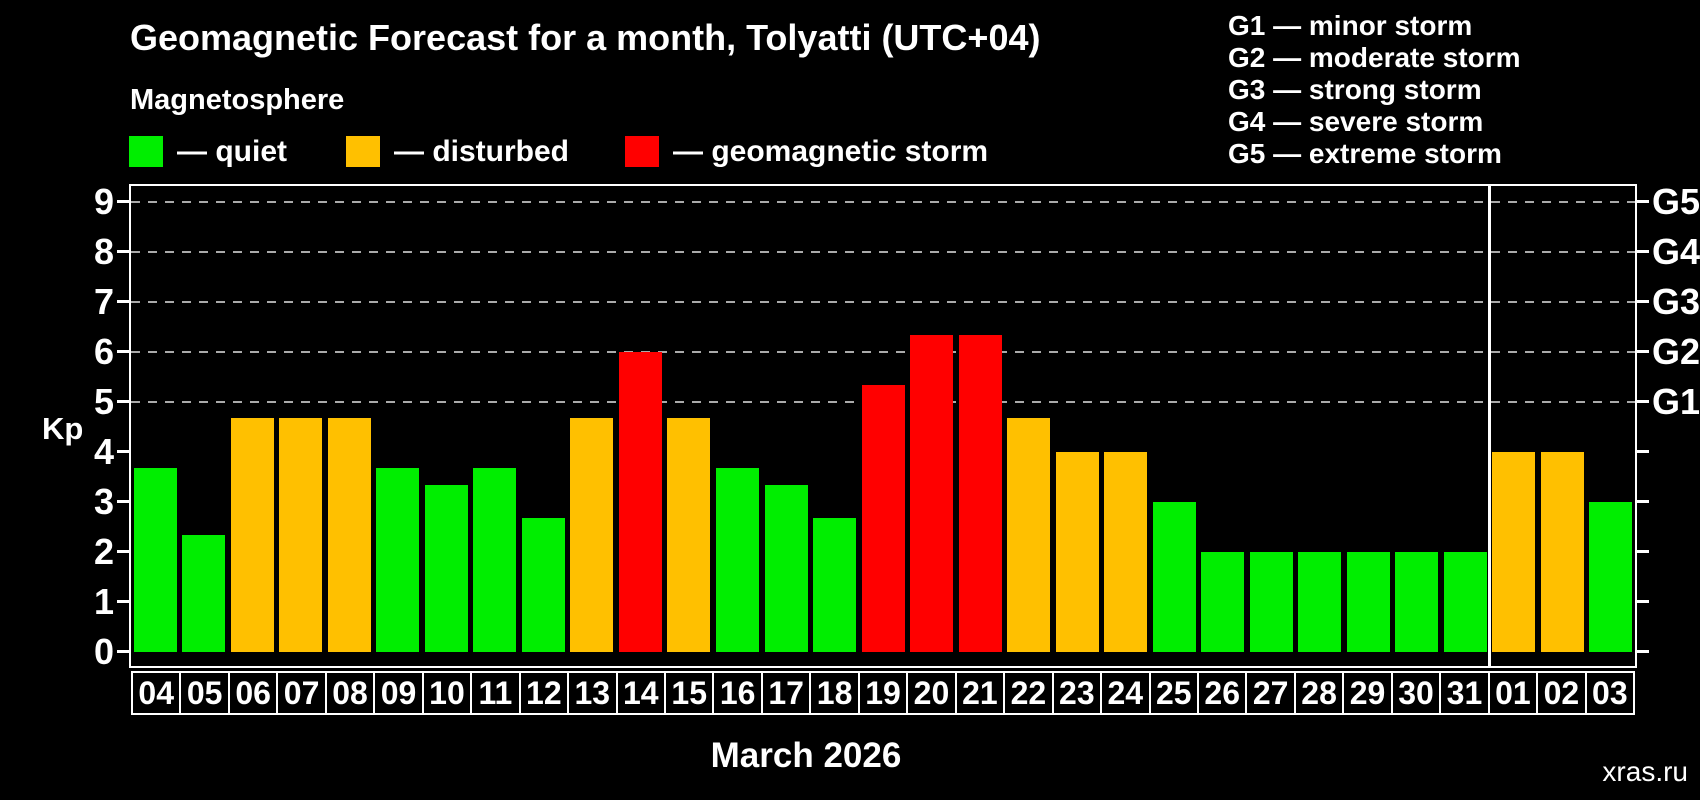  What do you see at coordinates (156, 693) in the screenshot?
I see `day-label-cell: 04` at bounding box center [156, 693].